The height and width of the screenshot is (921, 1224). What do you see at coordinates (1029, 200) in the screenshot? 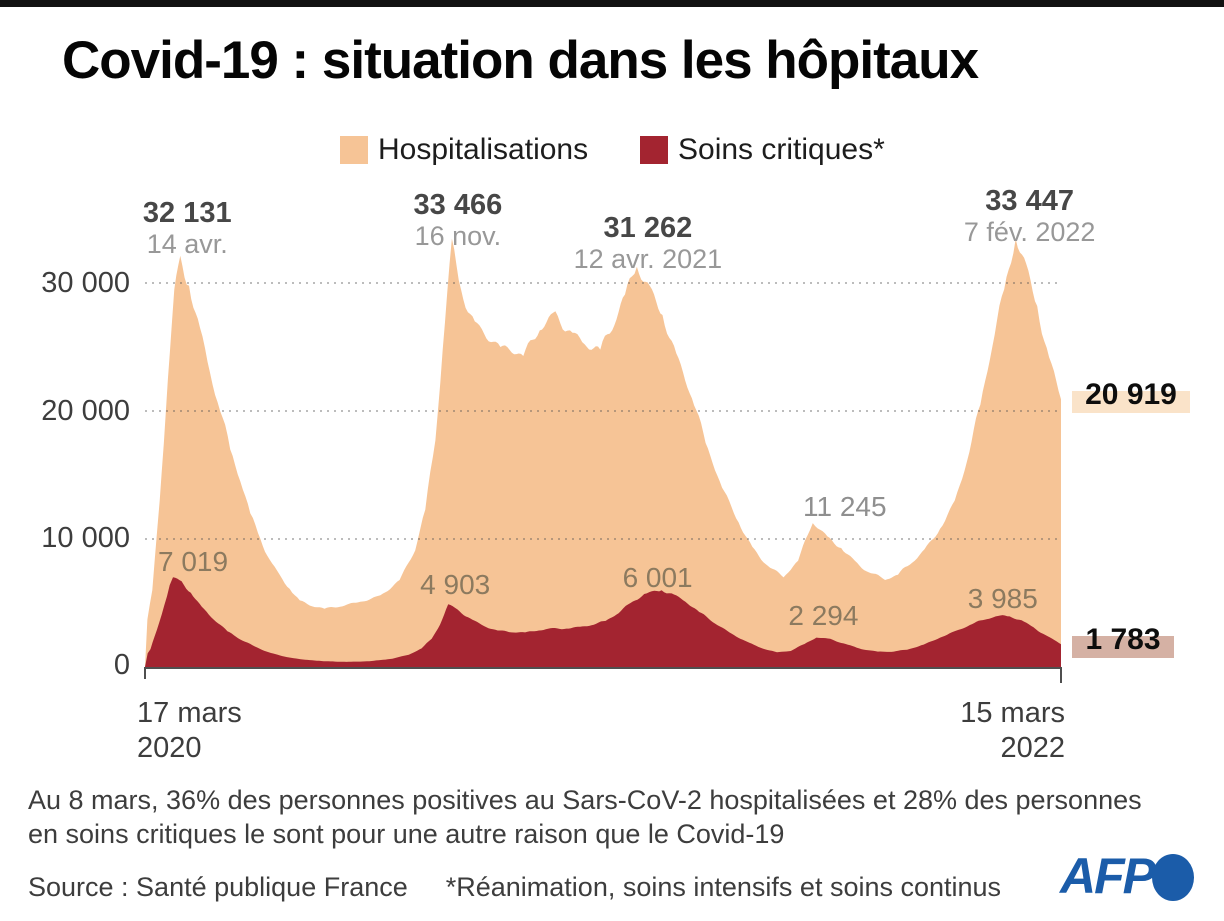
I see `peak-value-label: 33 447` at bounding box center [1029, 200].